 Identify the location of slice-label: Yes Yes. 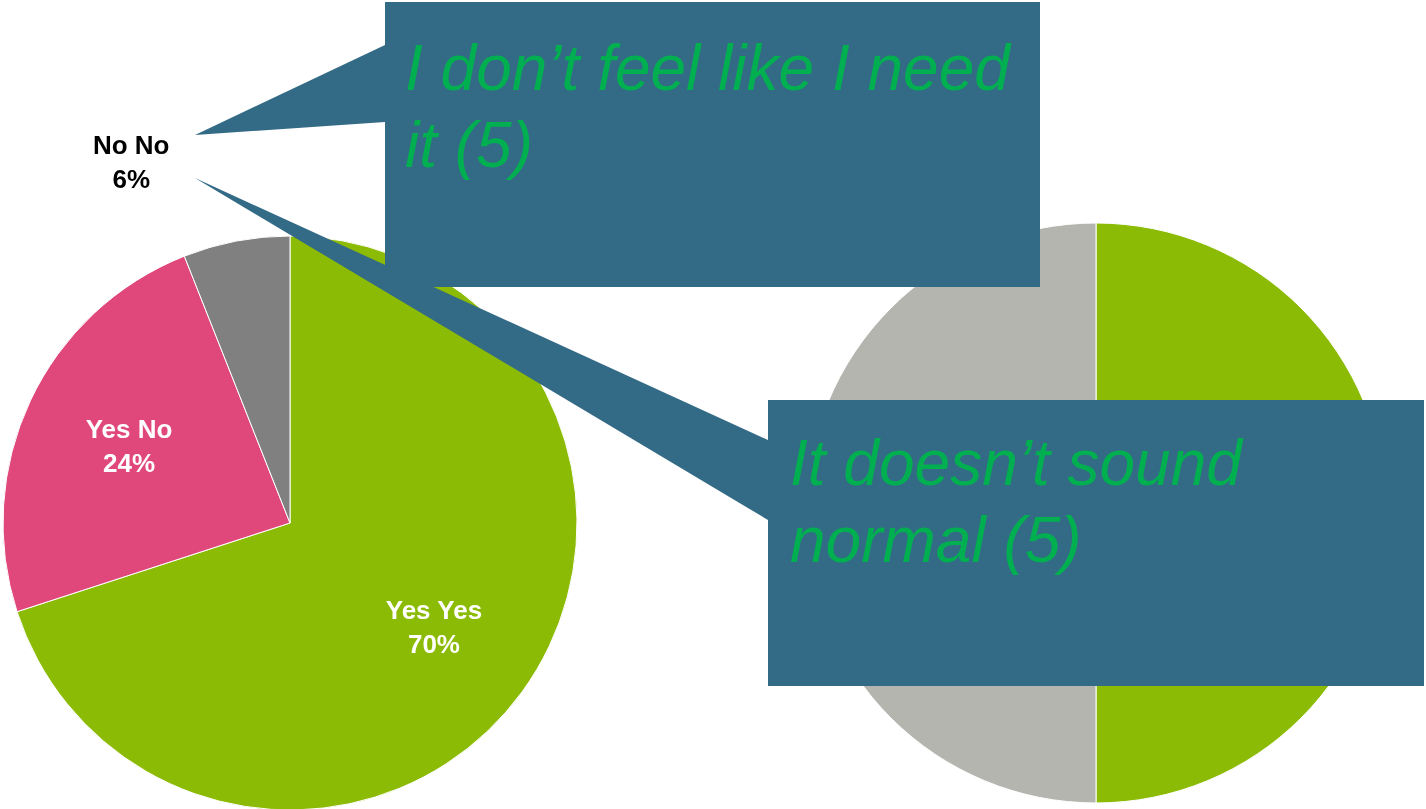
(434, 609).